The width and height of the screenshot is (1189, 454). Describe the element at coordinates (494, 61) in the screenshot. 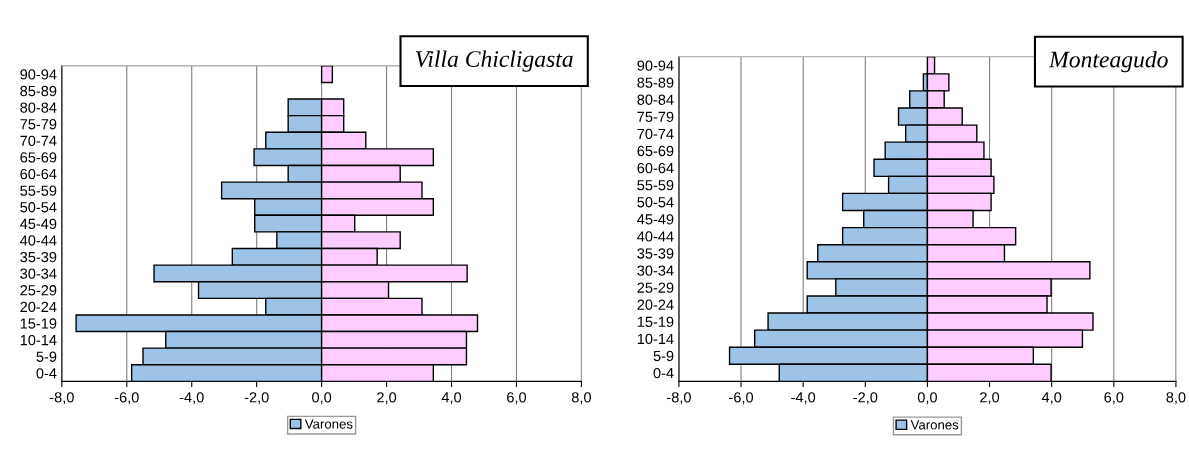

I see `chart-title: Villa Chicligasta` at that location.